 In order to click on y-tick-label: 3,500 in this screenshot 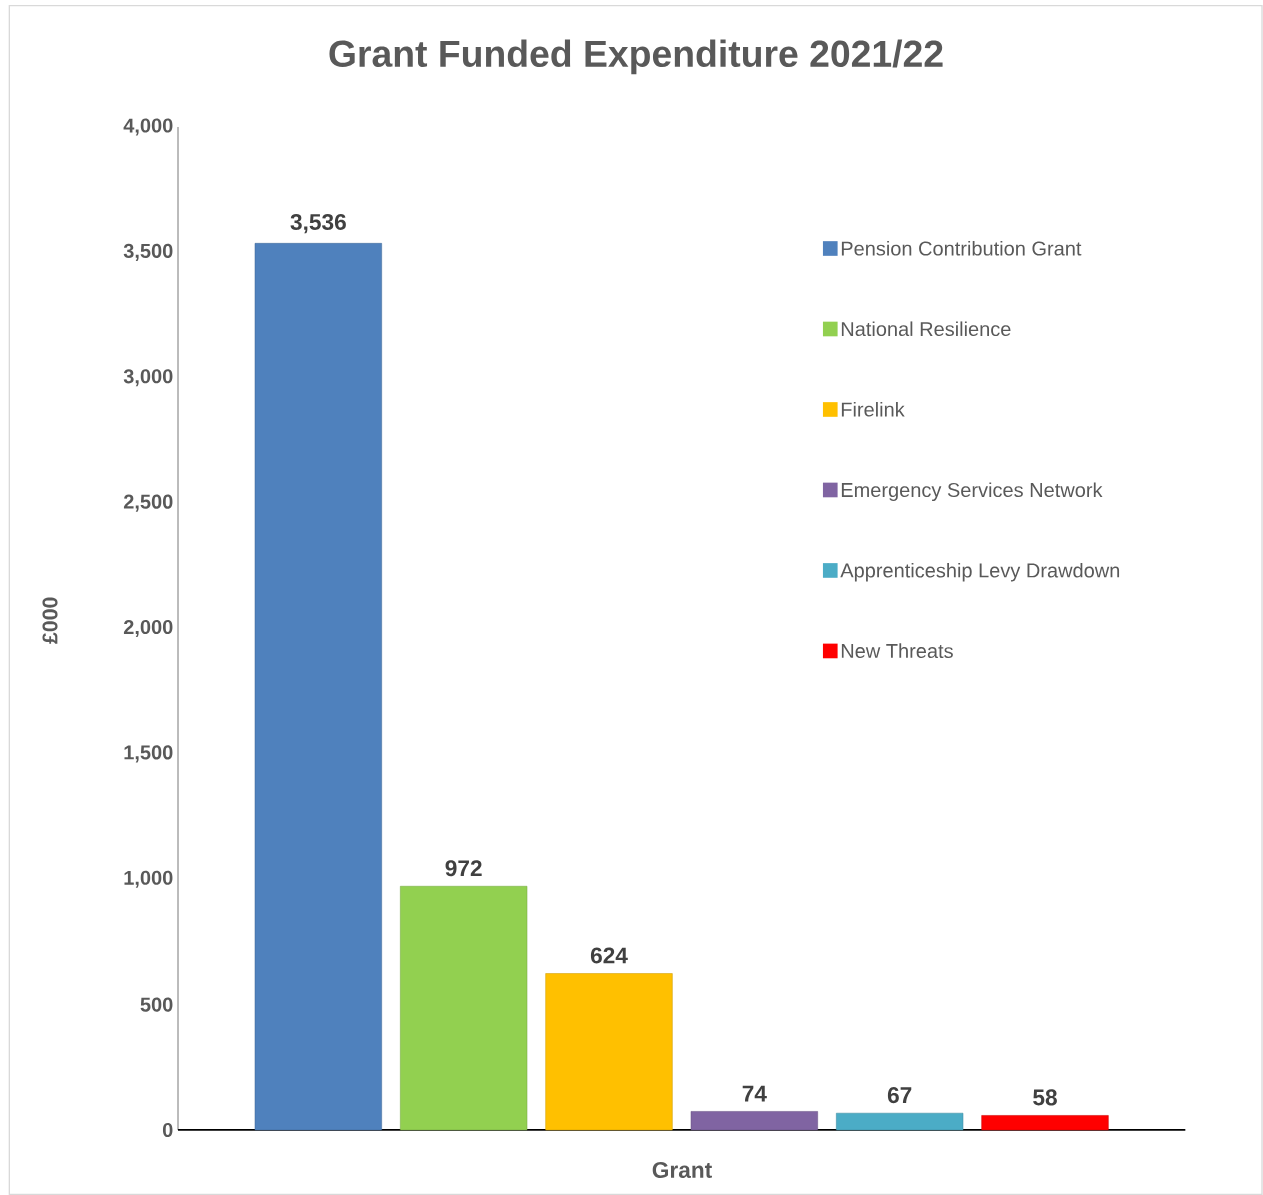, I will do `click(148, 252)`.